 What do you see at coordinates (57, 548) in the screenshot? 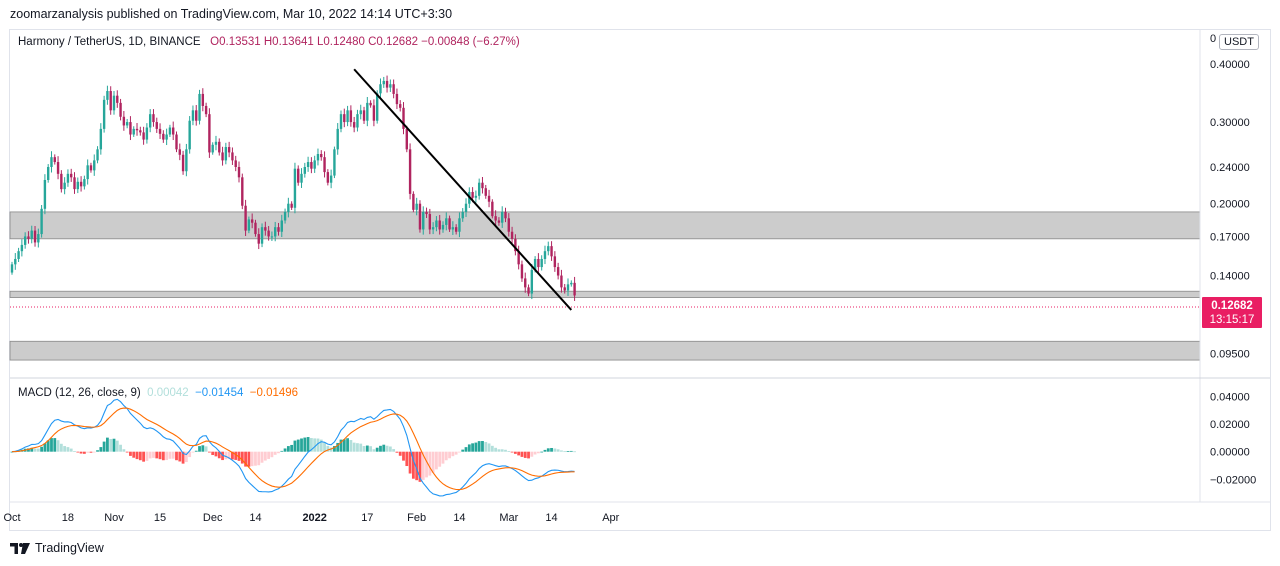
I see `tradingview-logo: TradingView` at bounding box center [57, 548].